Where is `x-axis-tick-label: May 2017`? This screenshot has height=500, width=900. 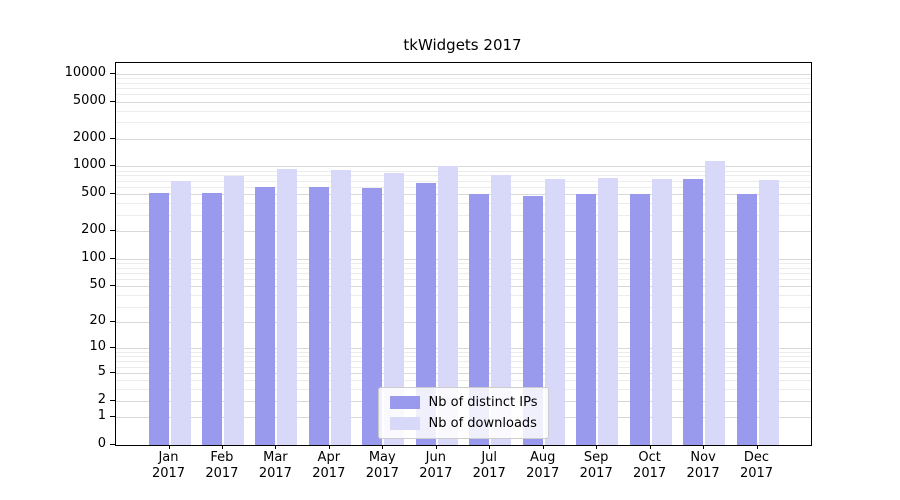
x-axis-tick-label: May 2017 is located at coordinates (382, 466).